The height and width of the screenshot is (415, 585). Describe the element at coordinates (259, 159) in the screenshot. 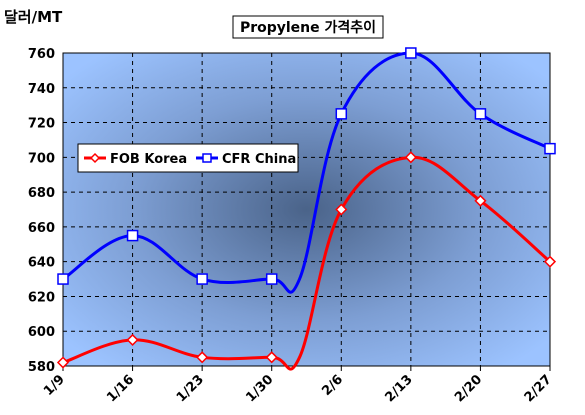

I see `legend-label-cfr-china: CFR China` at that location.